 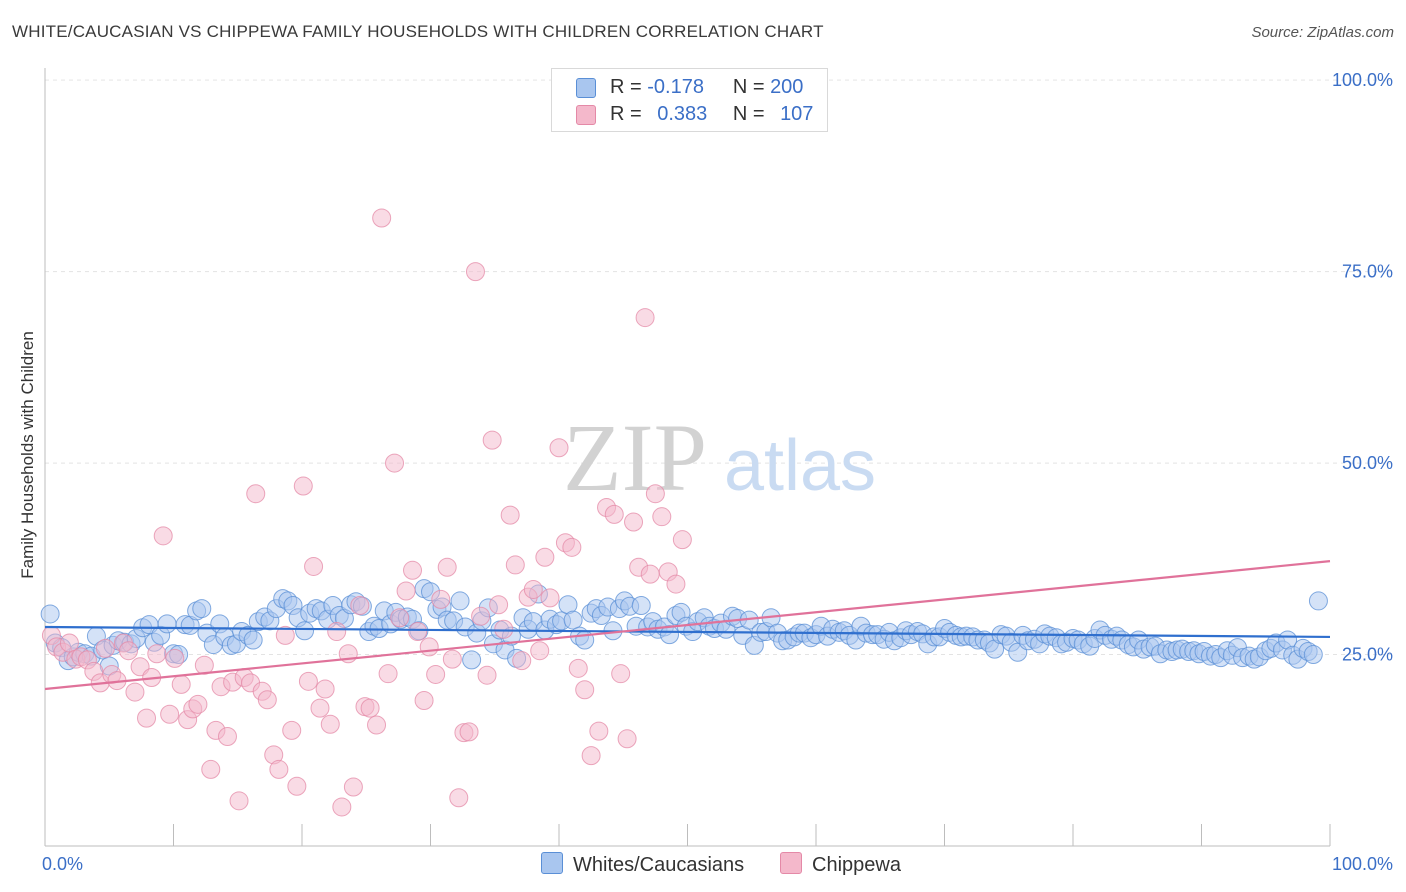 What do you see at coordinates (675, 87) in the screenshot?
I see `r-value: -0.178` at bounding box center [675, 87].